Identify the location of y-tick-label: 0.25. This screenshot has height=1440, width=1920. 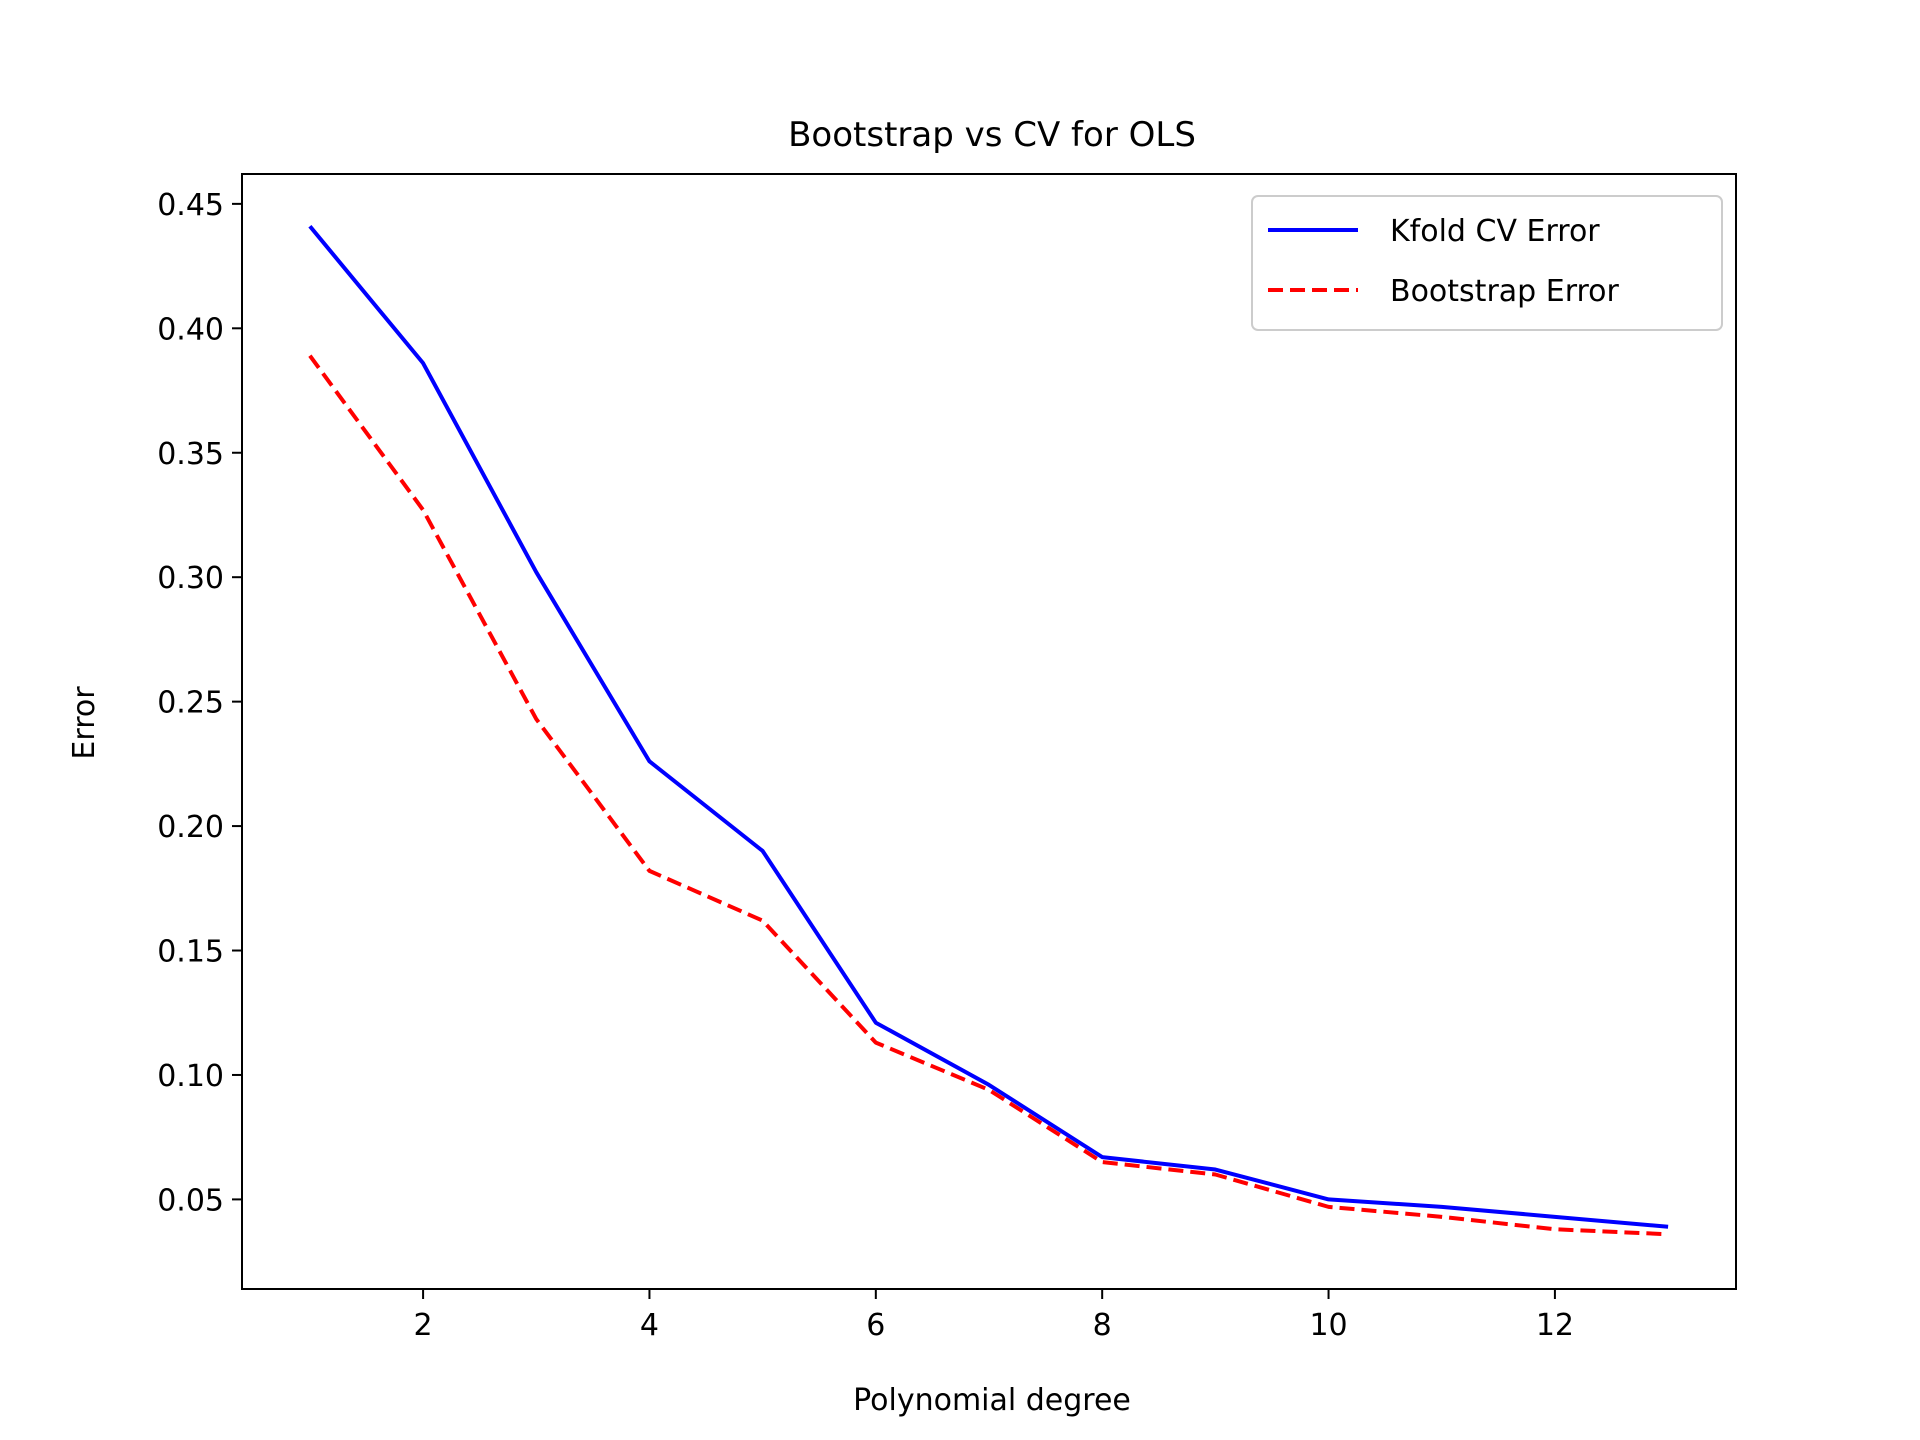
(190, 703).